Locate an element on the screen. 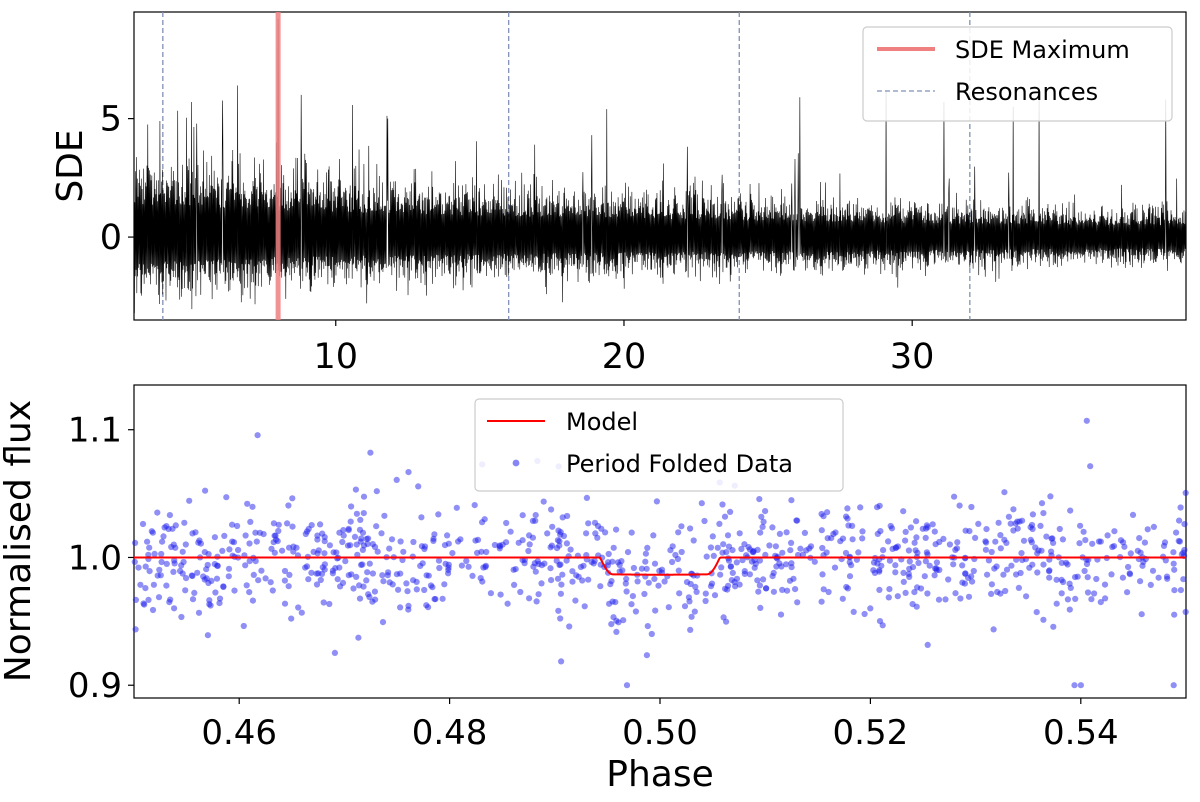 This screenshot has height=802, width=1200. lightcurve-x-tick-label: 0.46 is located at coordinates (239, 733).